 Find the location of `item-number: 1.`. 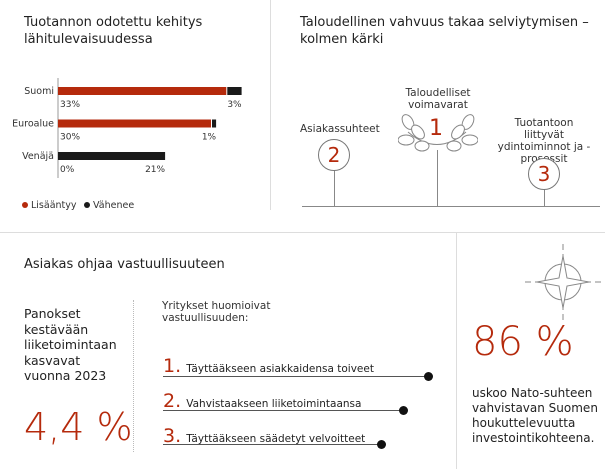

item-number: 1. is located at coordinates (172, 366).